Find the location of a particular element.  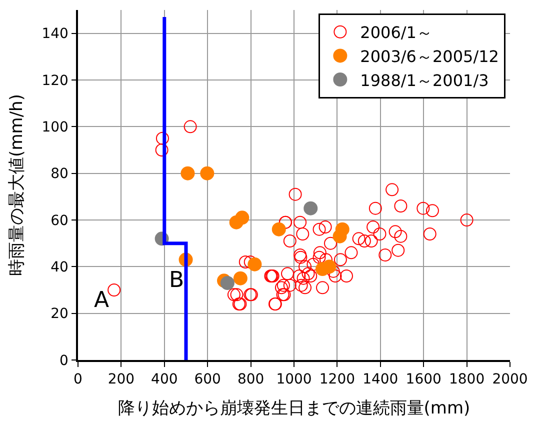

legend-label: 2003/6～2005/12 is located at coordinates (429, 56).